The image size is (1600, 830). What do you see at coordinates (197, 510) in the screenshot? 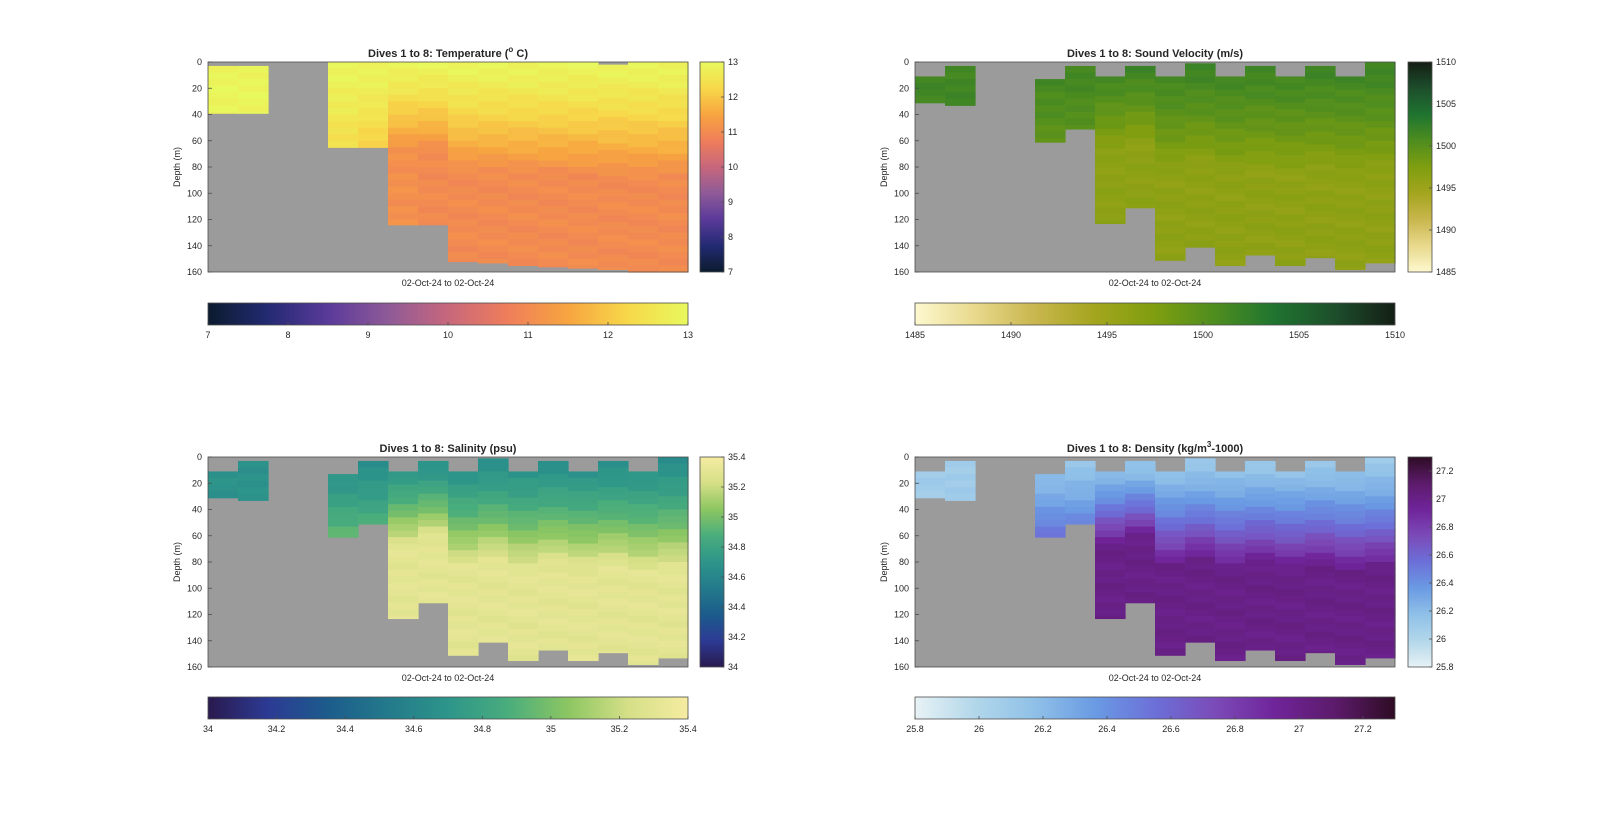
I see `y-tick-label: 40` at bounding box center [197, 510].